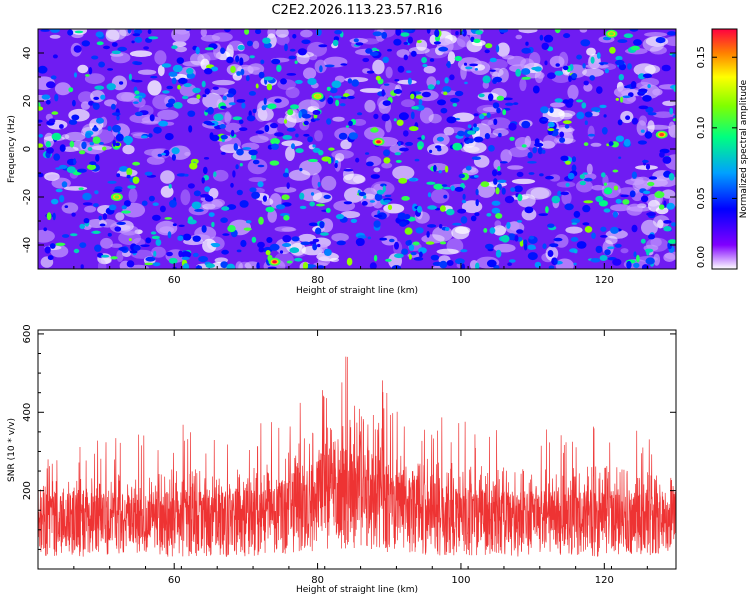 The width and height of the screenshot is (750, 600). What do you see at coordinates (744, 148) in the screenshot?
I see `colorbar-label: Normalized spectral amplitude` at bounding box center [744, 148].